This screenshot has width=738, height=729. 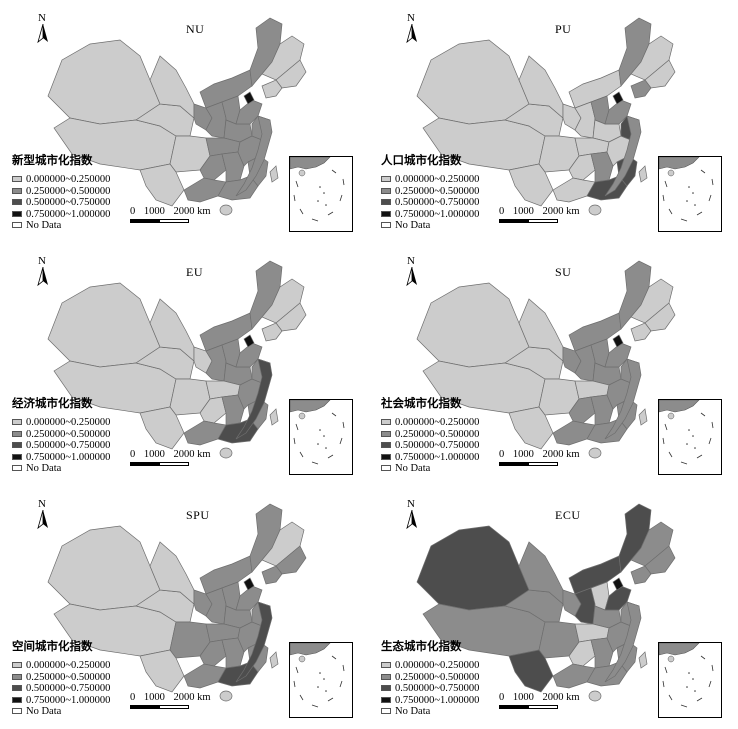 I want to click on legend-title: 新型城市化指数, so click(x=52, y=160).